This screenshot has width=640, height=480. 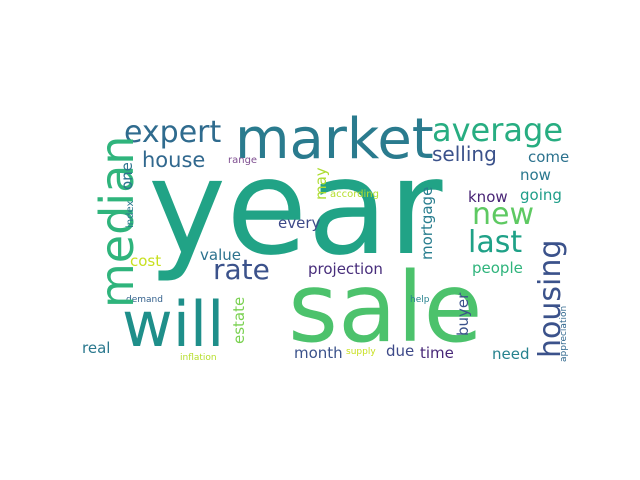 What do you see at coordinates (495, 242) in the screenshot?
I see `word-last: last` at bounding box center [495, 242].